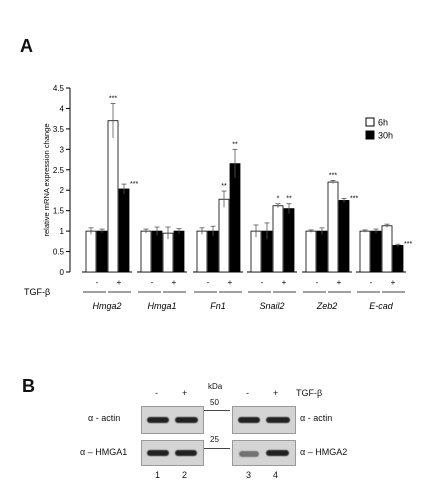 The height and width of the screenshot is (500, 431). What do you see at coordinates (158, 475) in the screenshot?
I see `lane-number: 1` at bounding box center [158, 475].